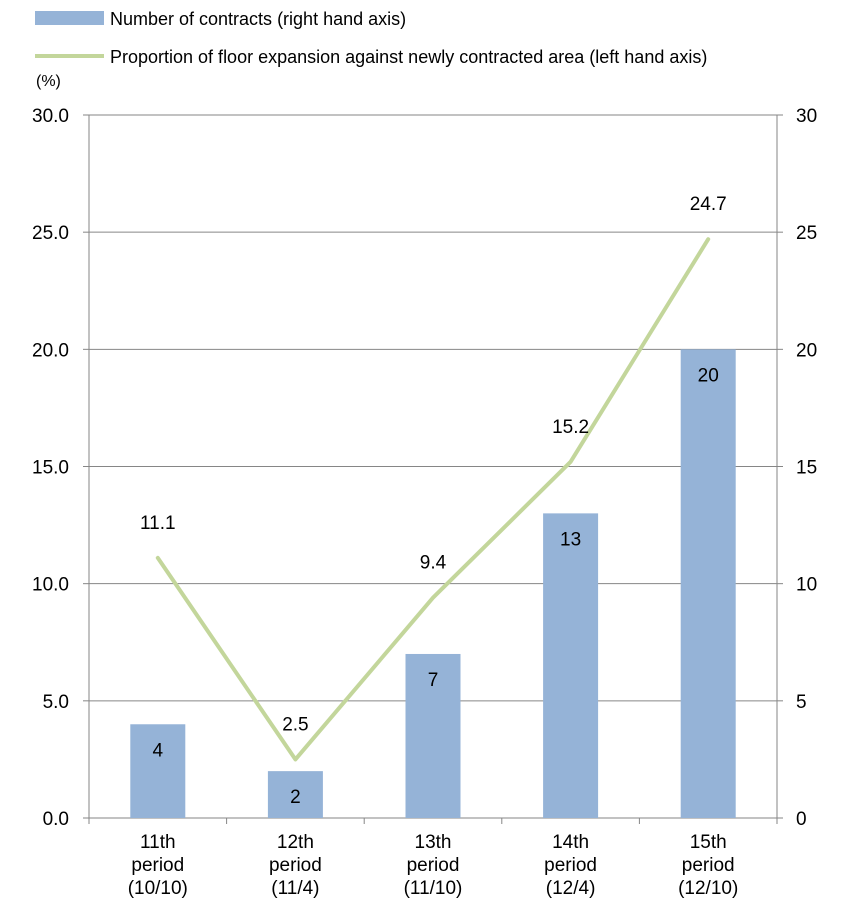 This screenshot has width=842, height=917. Describe the element at coordinates (50, 233) in the screenshot. I see `y-left-tick-label: 25.0` at that location.